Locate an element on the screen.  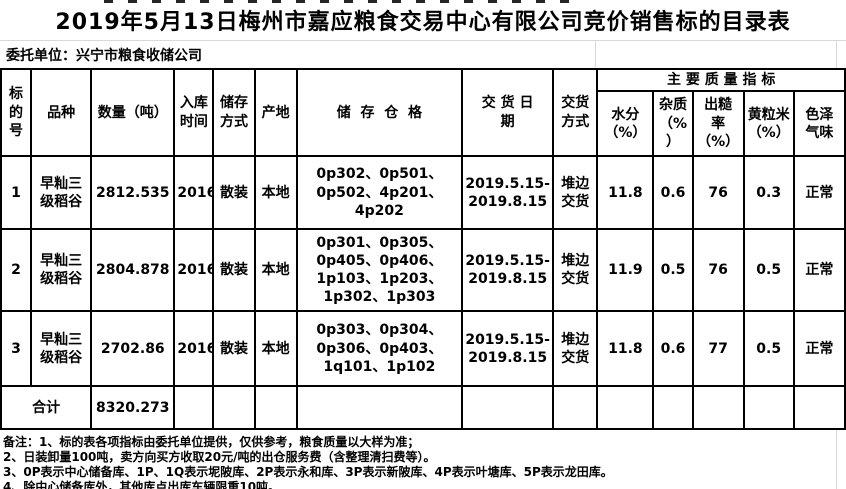
col-header-husk-rate: 出糙 率 （%） is located at coordinates (718, 124).